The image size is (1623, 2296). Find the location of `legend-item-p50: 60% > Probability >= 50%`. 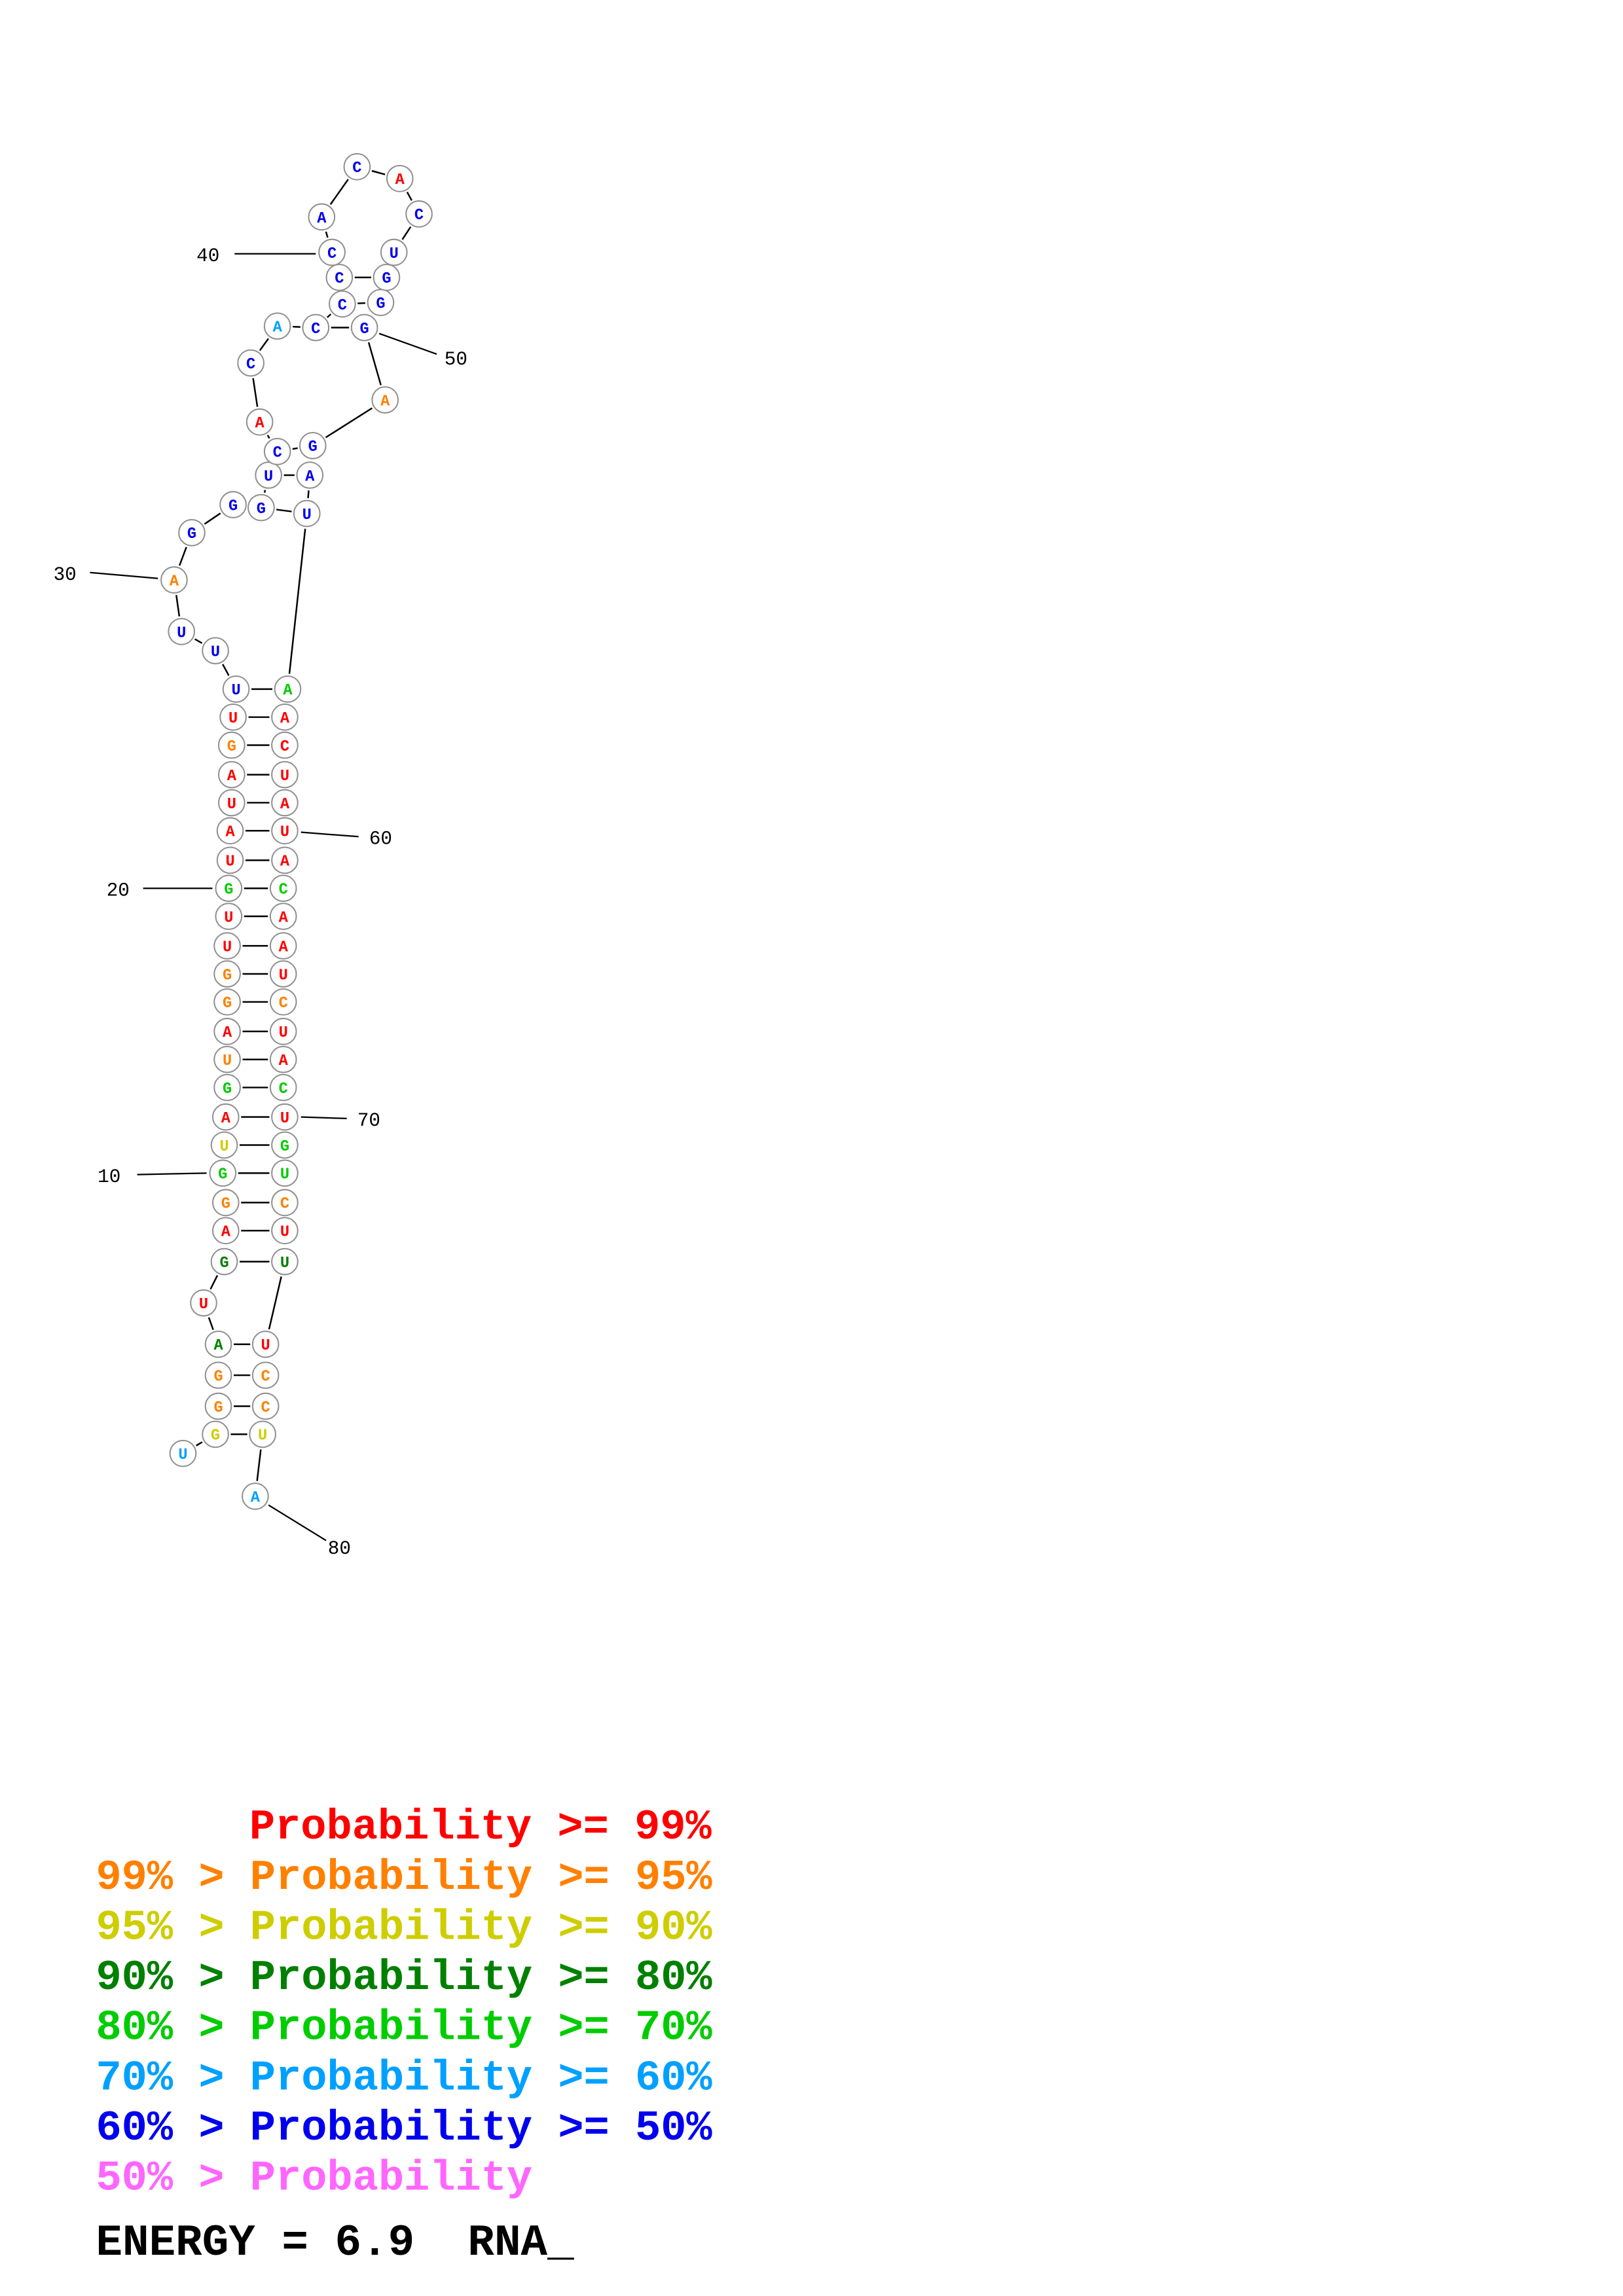

legend-item-p50: 60% > Probability >= 50% is located at coordinates (404, 2128).